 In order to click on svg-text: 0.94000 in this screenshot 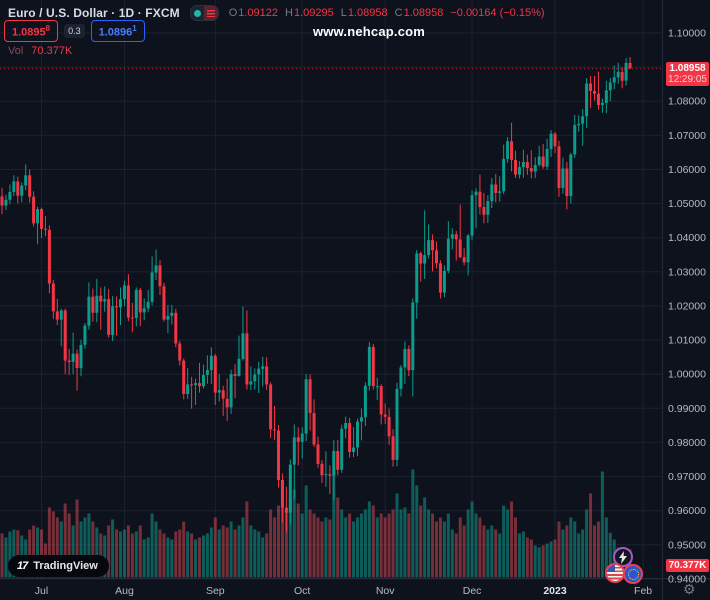, I will do `click(687, 579)`.